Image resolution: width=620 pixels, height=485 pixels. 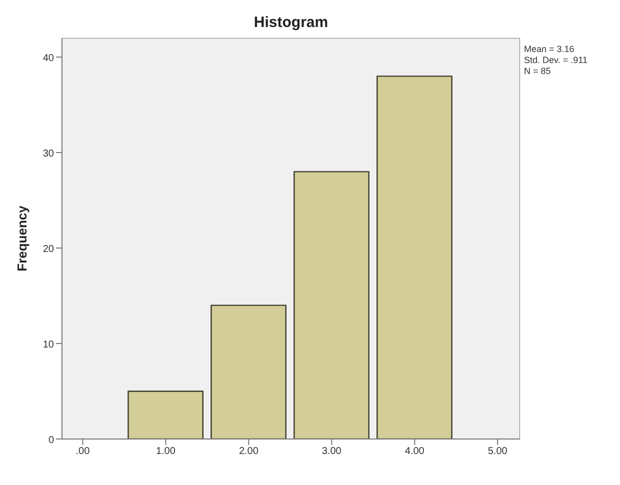 I want to click on y-tick-label: 0, so click(x=51, y=440).